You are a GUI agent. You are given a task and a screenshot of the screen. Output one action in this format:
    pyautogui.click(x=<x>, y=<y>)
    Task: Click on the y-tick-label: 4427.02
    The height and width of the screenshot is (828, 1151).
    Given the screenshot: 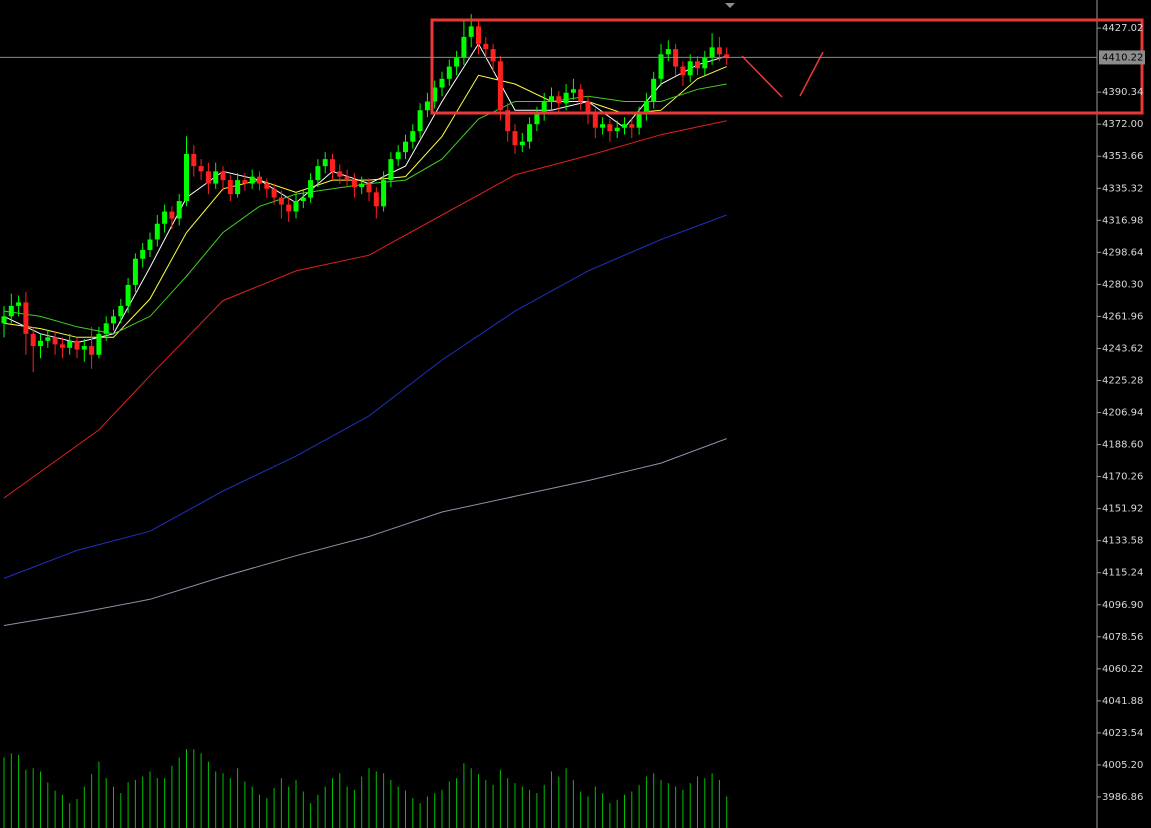 What is the action you would take?
    pyautogui.click(x=1122, y=28)
    